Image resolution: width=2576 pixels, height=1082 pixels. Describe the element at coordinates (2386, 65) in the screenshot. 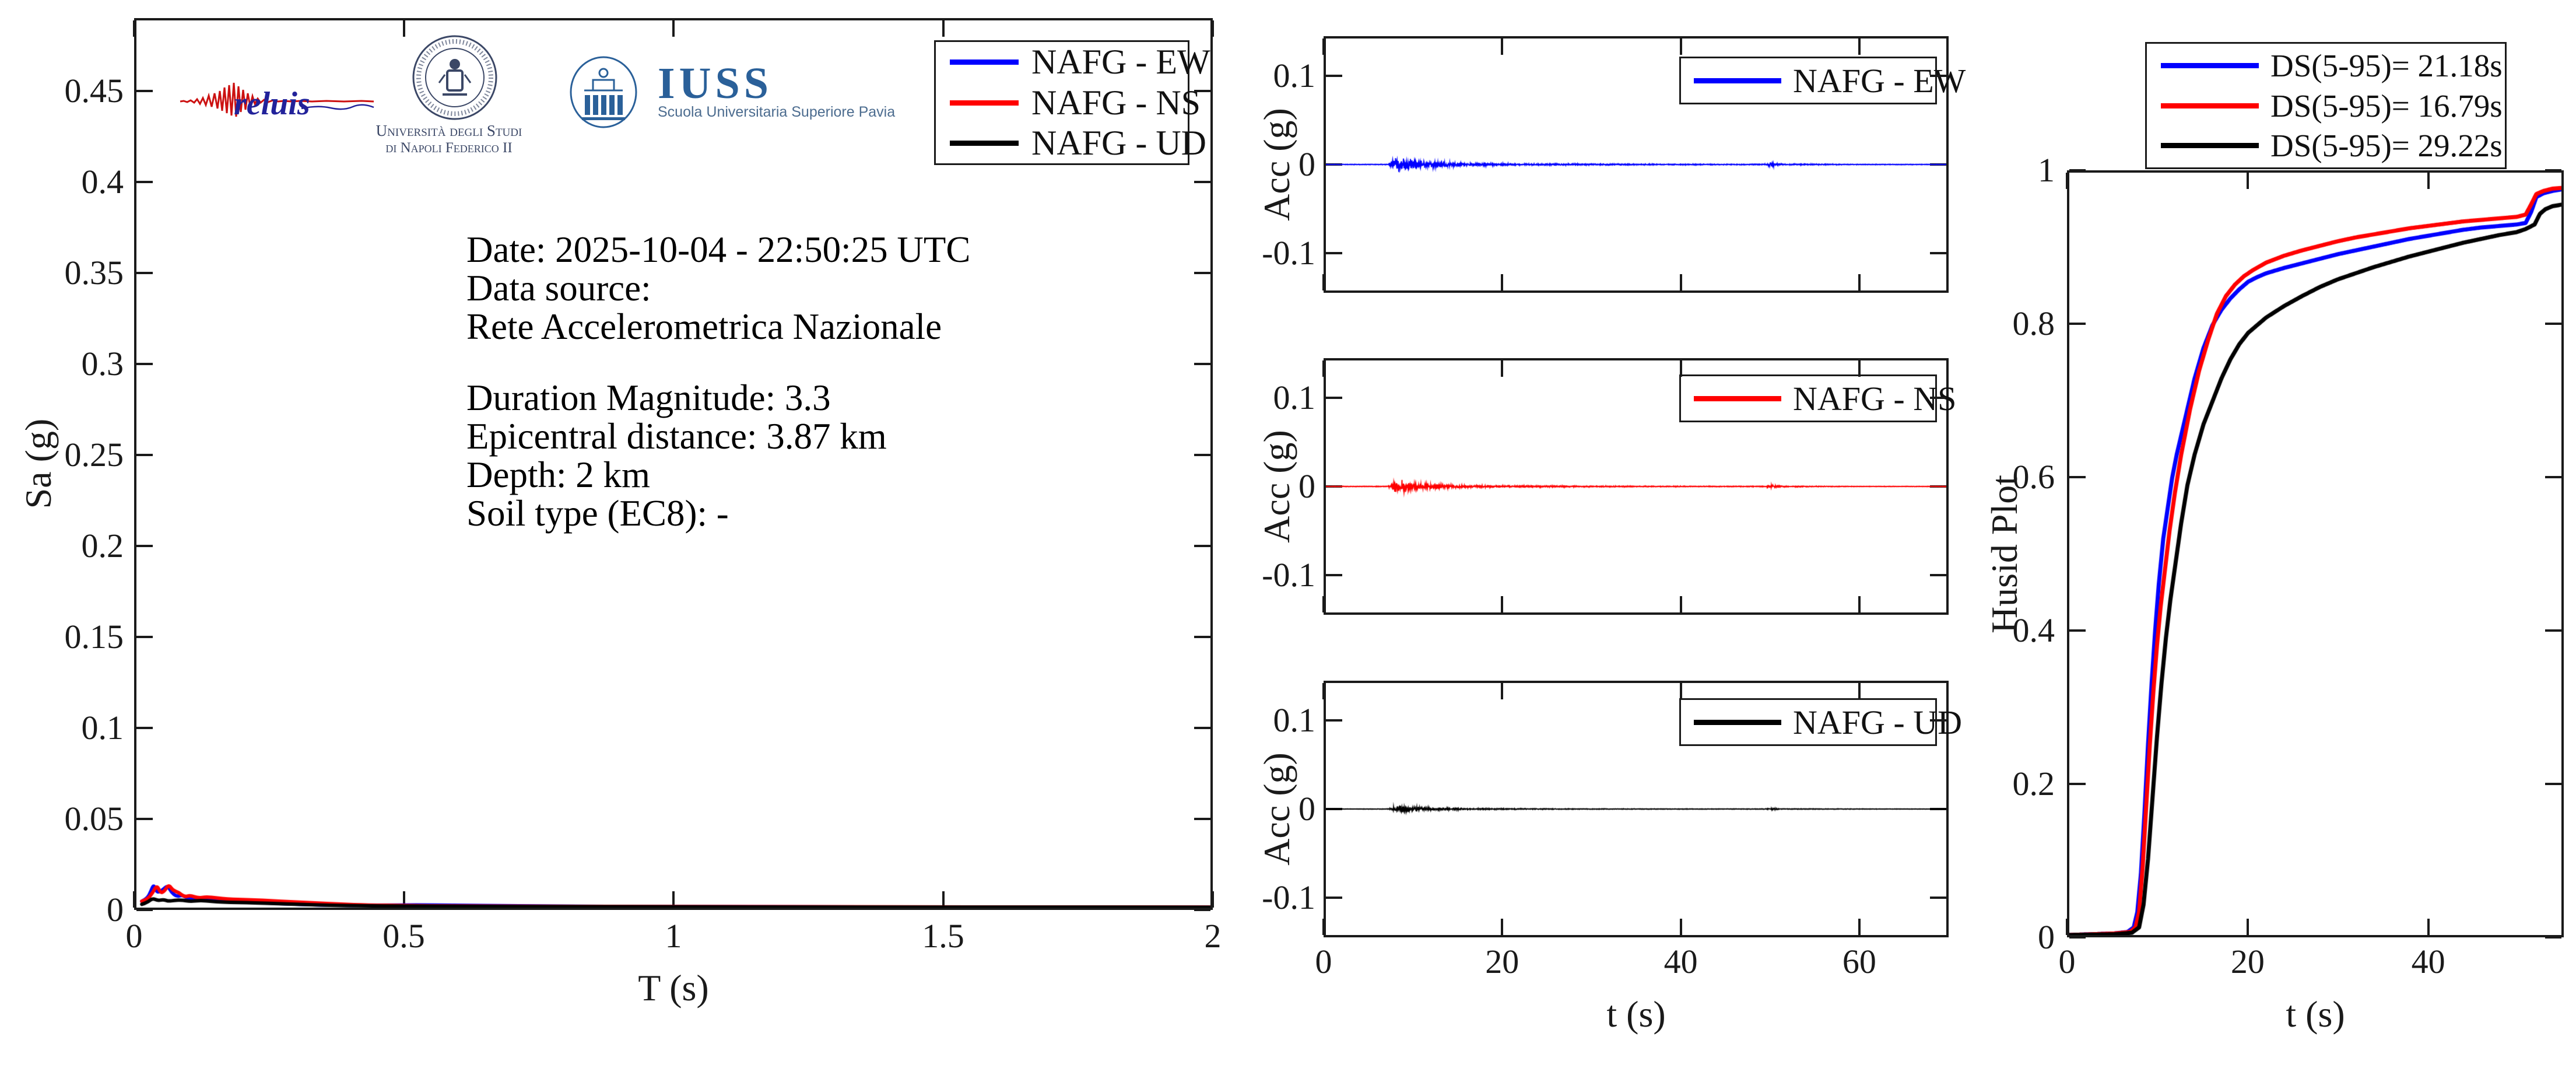

I see `ds-ew-label: DS(5-95)= 21.18s` at that location.